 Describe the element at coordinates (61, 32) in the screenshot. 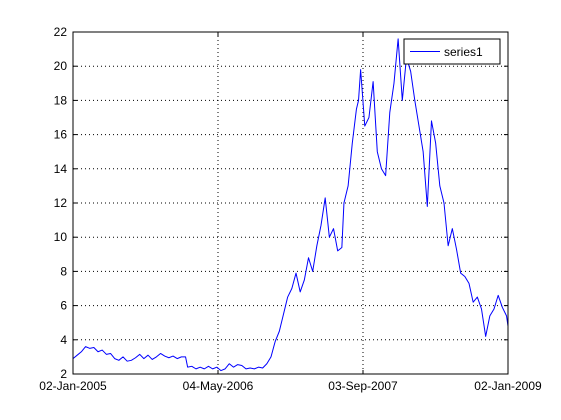

I see `y-tick-label: 22` at that location.